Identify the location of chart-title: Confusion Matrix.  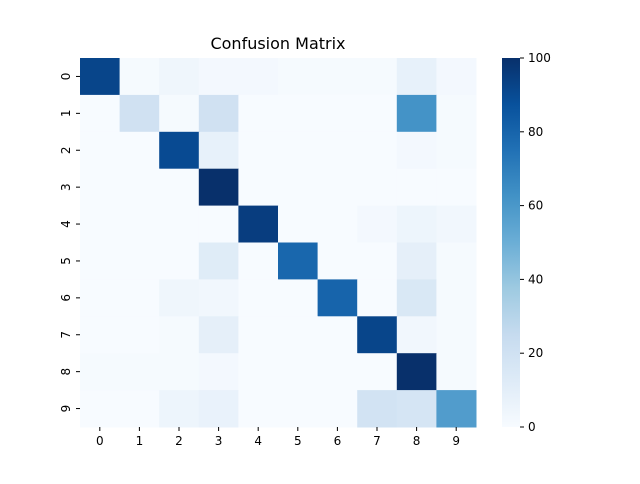
(277, 43).